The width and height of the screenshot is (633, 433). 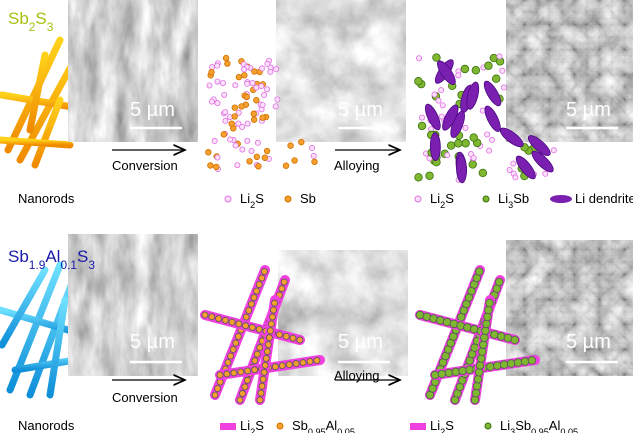 What do you see at coordinates (152, 342) in the screenshot?
I see `scale-bar-label: 5 µm` at bounding box center [152, 342].